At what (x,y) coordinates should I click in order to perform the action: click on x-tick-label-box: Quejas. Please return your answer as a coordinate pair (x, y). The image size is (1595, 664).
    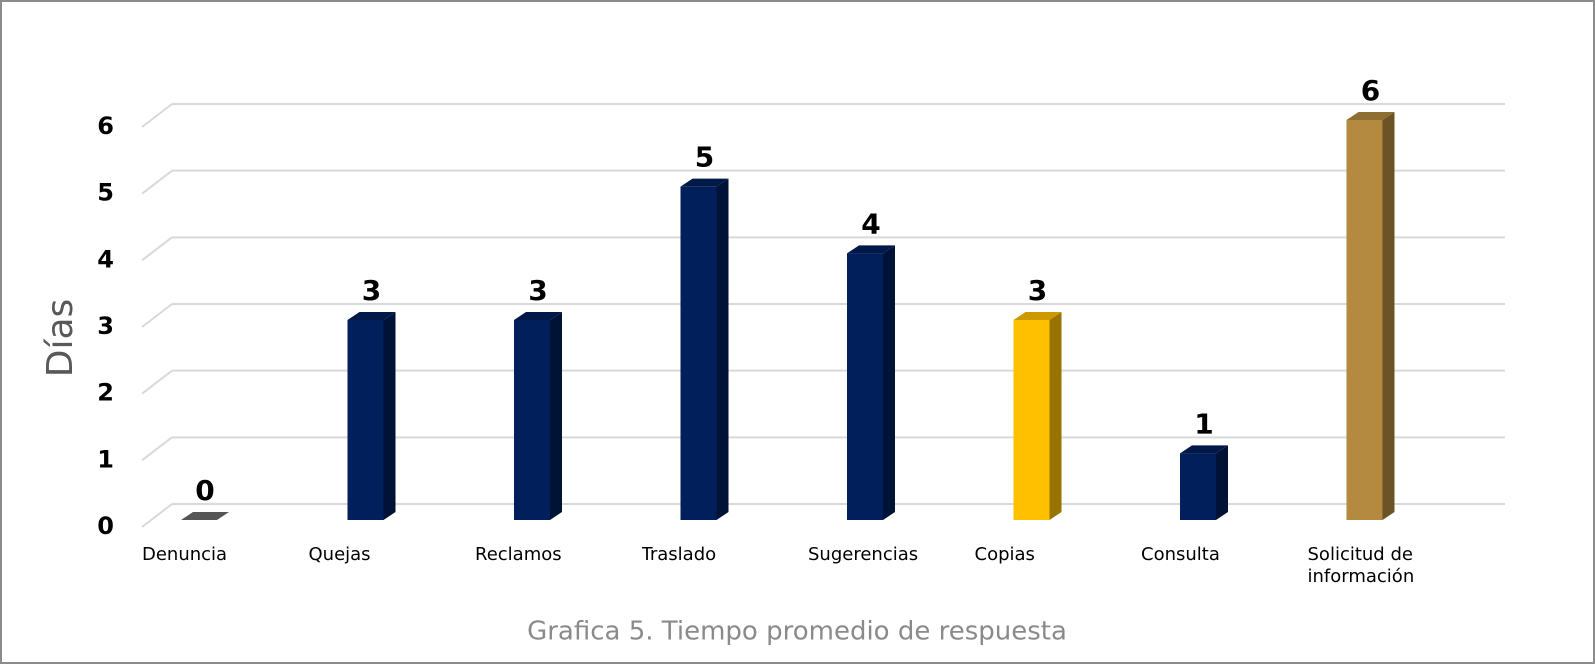
    Looking at the image, I should click on (339, 554).